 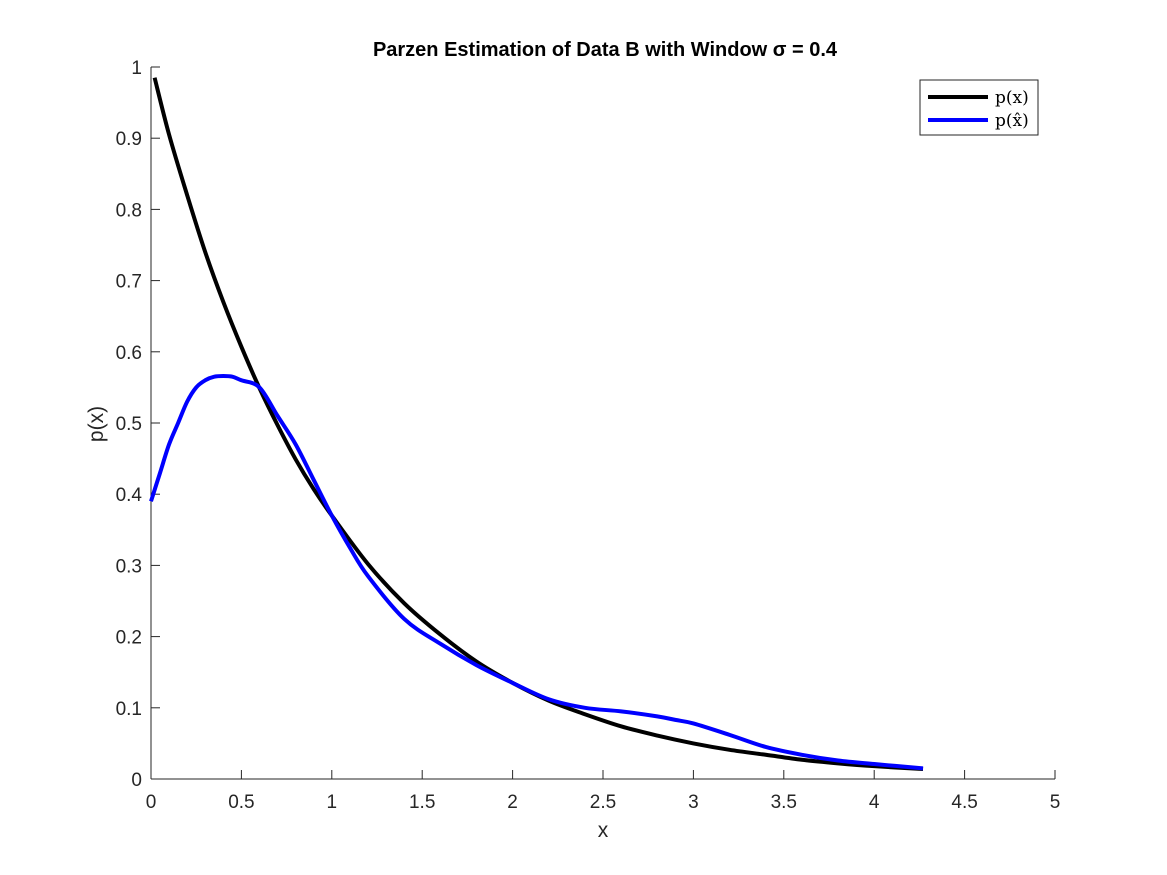 I want to click on x-tick-label: 4.5, so click(x=964, y=802).